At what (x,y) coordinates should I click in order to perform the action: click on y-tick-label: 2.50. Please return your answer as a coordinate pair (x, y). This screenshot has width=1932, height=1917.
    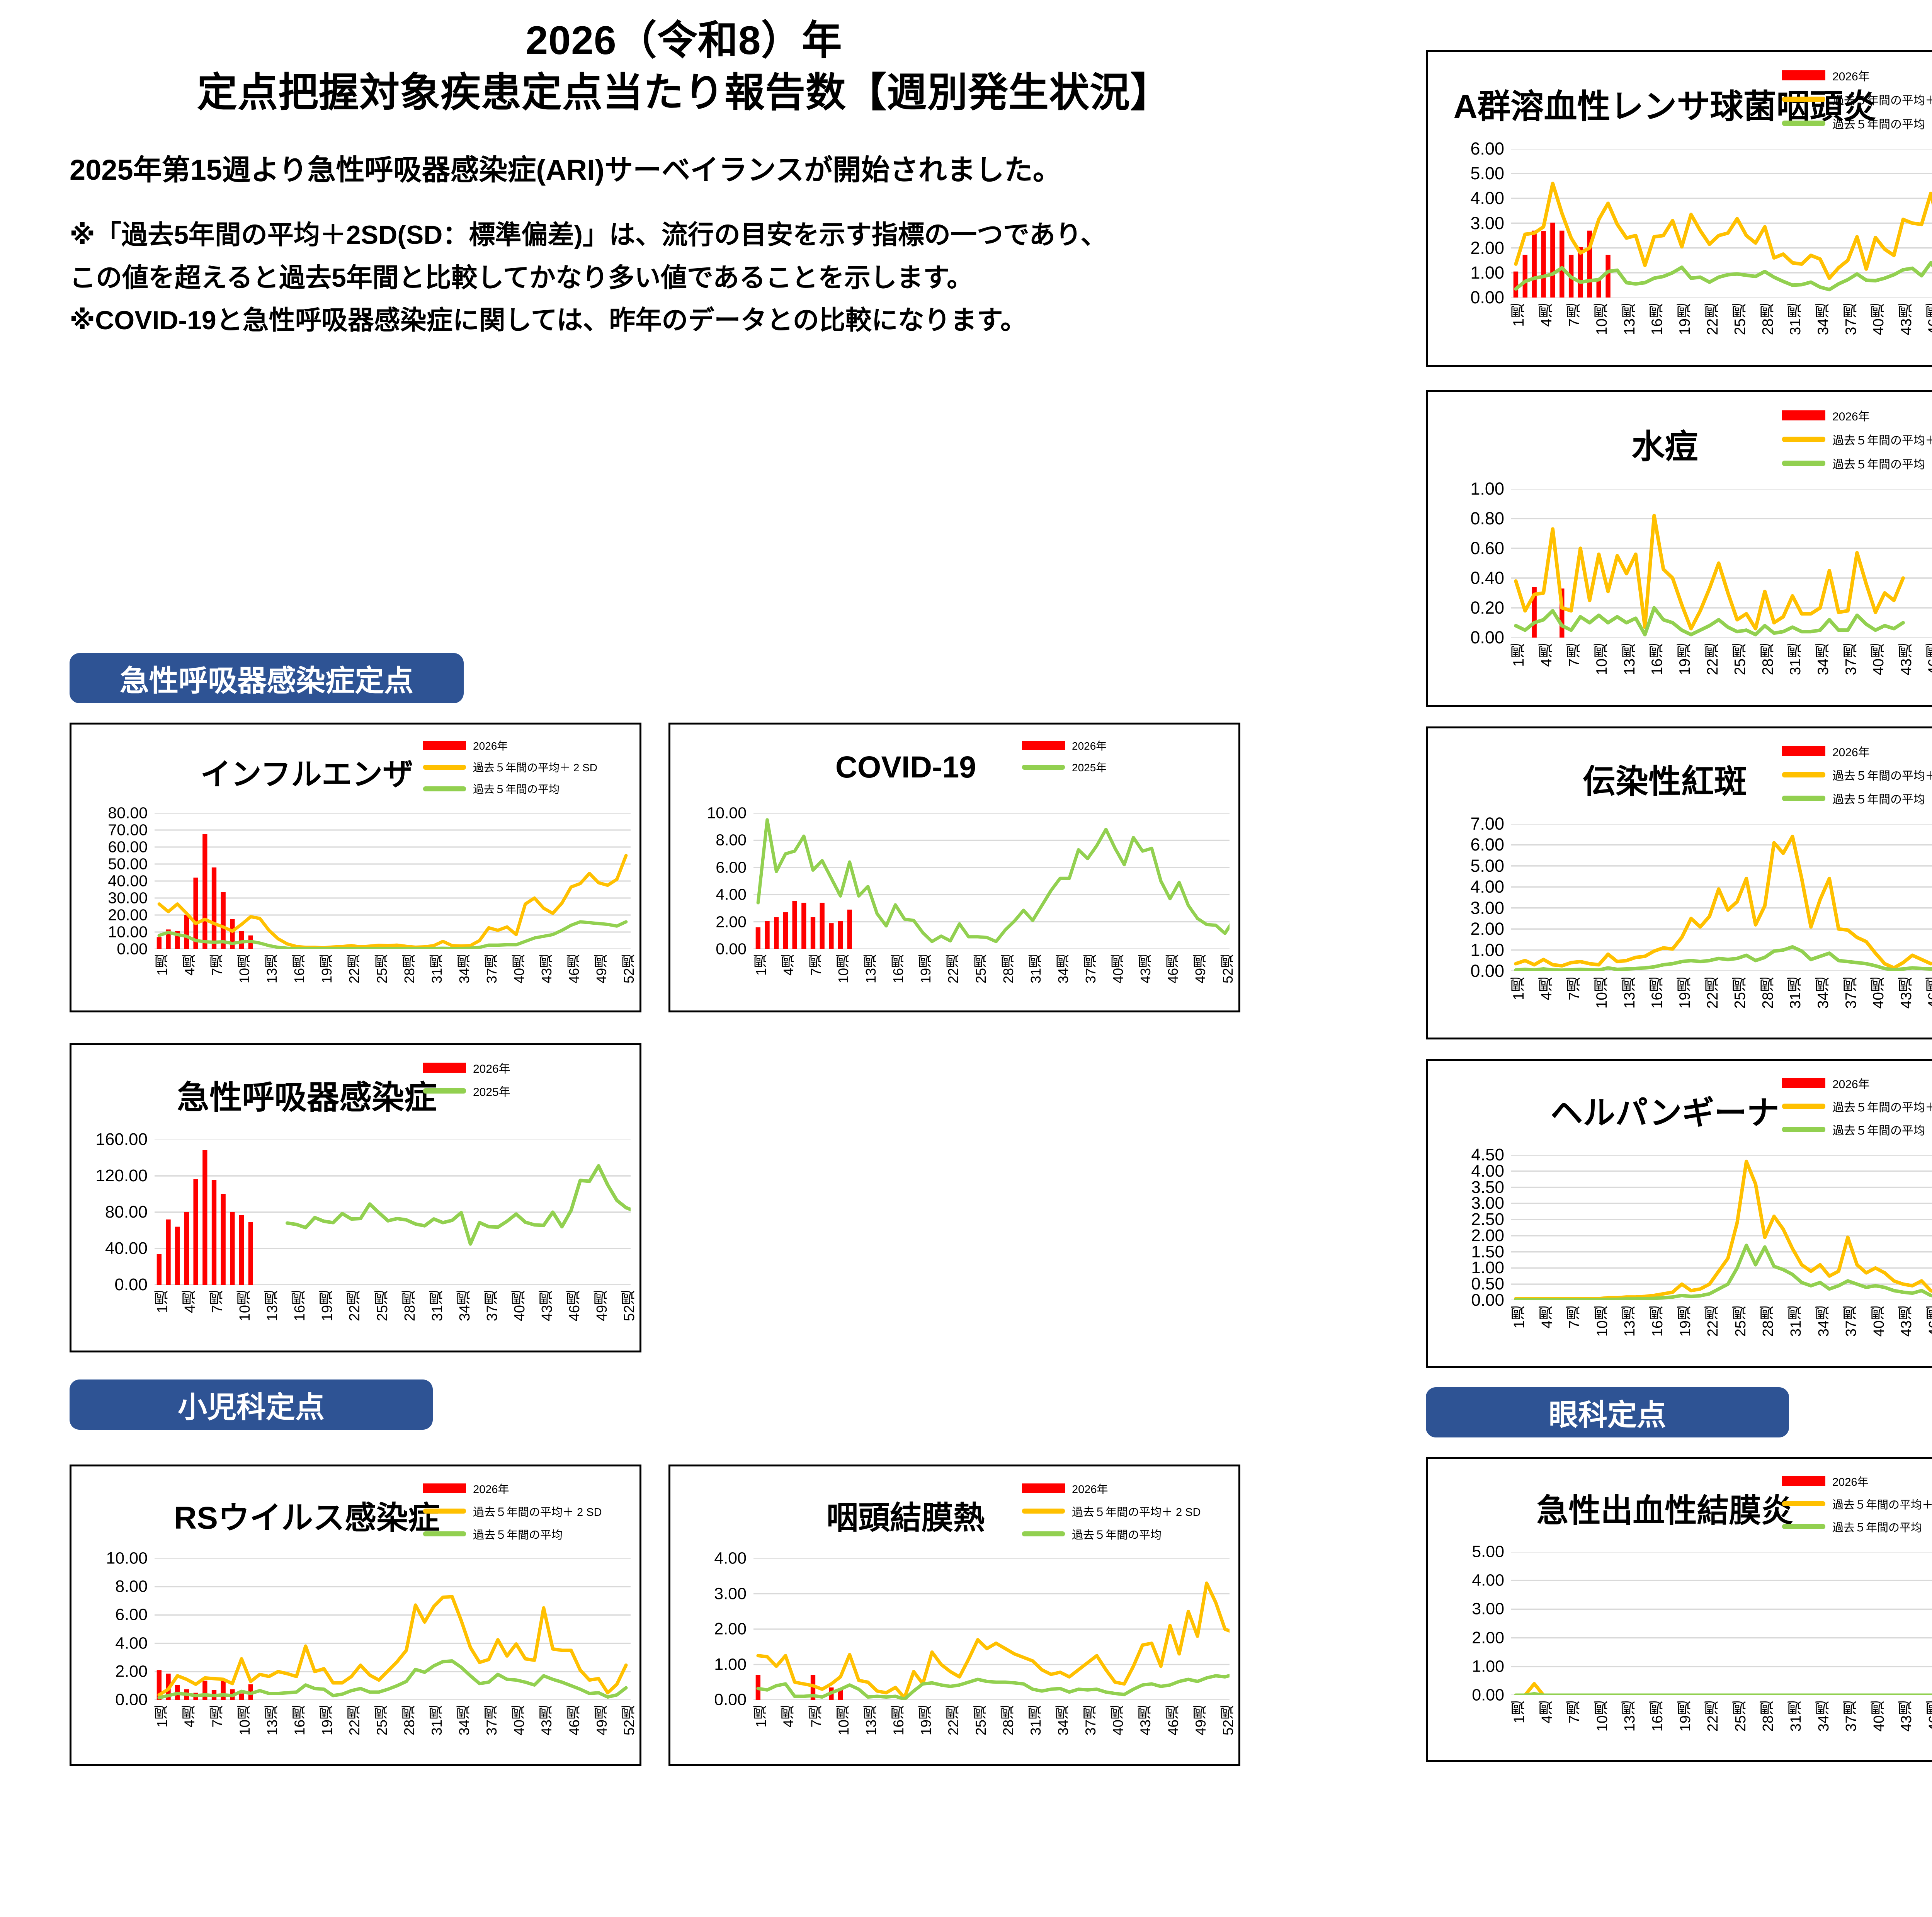
    Looking at the image, I should click on (1488, 1219).